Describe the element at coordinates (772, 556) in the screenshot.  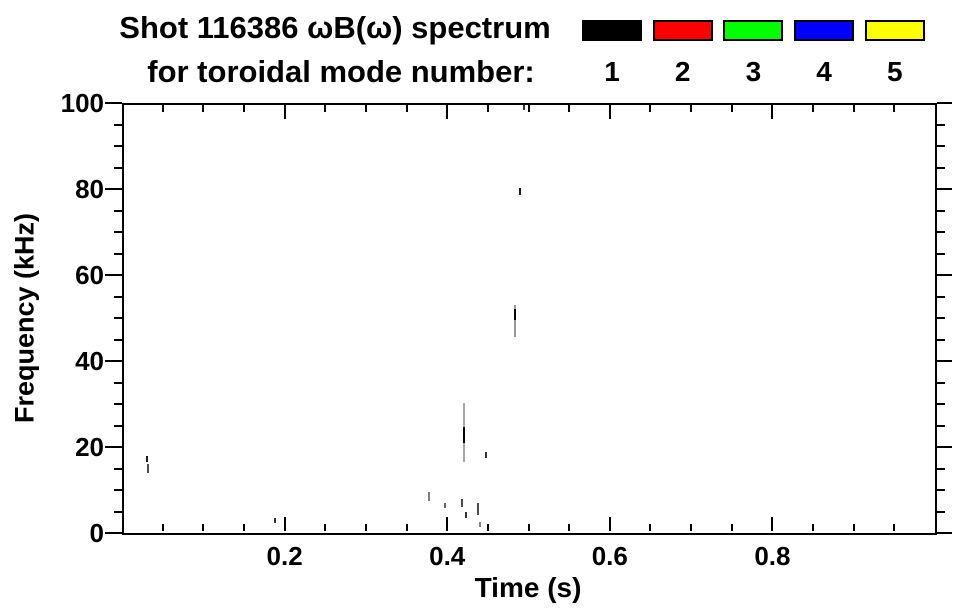
I see `x-tick-label-0.8: 0.8` at that location.